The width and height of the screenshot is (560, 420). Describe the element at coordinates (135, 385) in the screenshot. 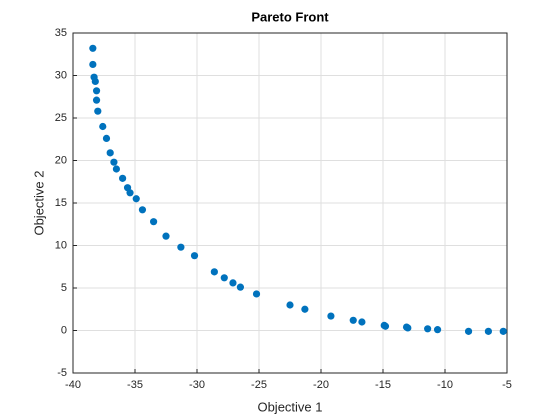

I see `x-tick-label: -35` at that location.